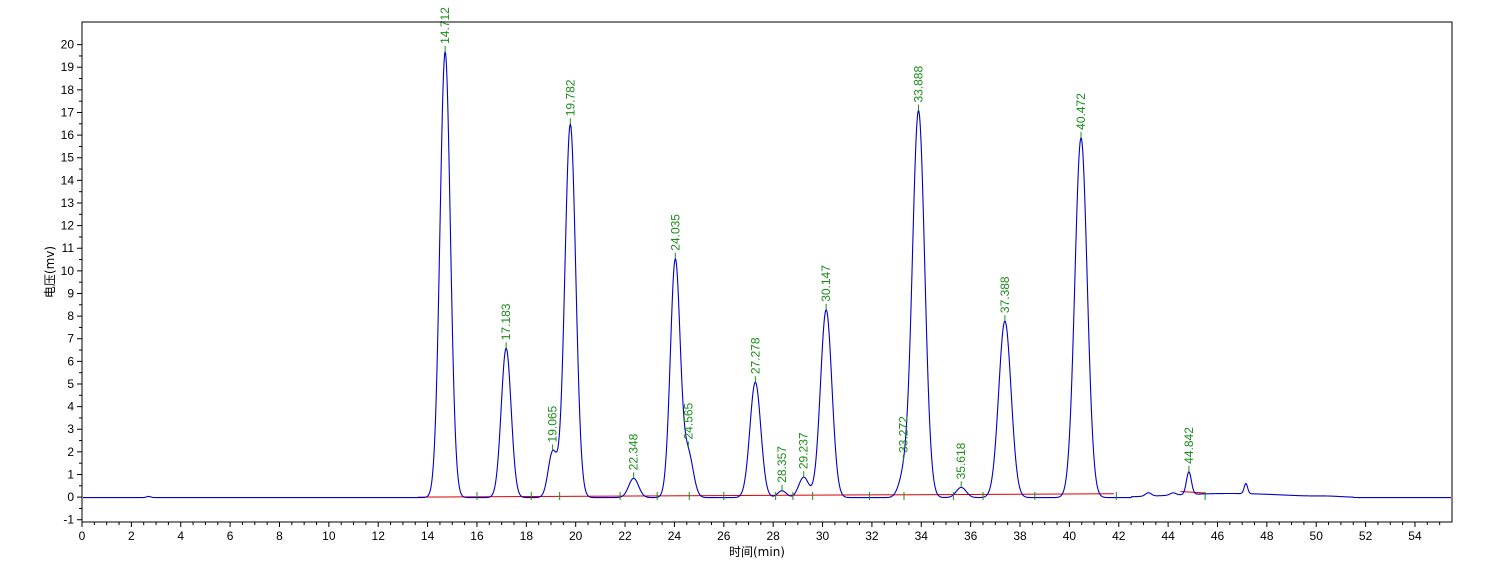 The image size is (1496, 581). Describe the element at coordinates (1366, 536) in the screenshot. I see `x-tick-label: 52` at that location.